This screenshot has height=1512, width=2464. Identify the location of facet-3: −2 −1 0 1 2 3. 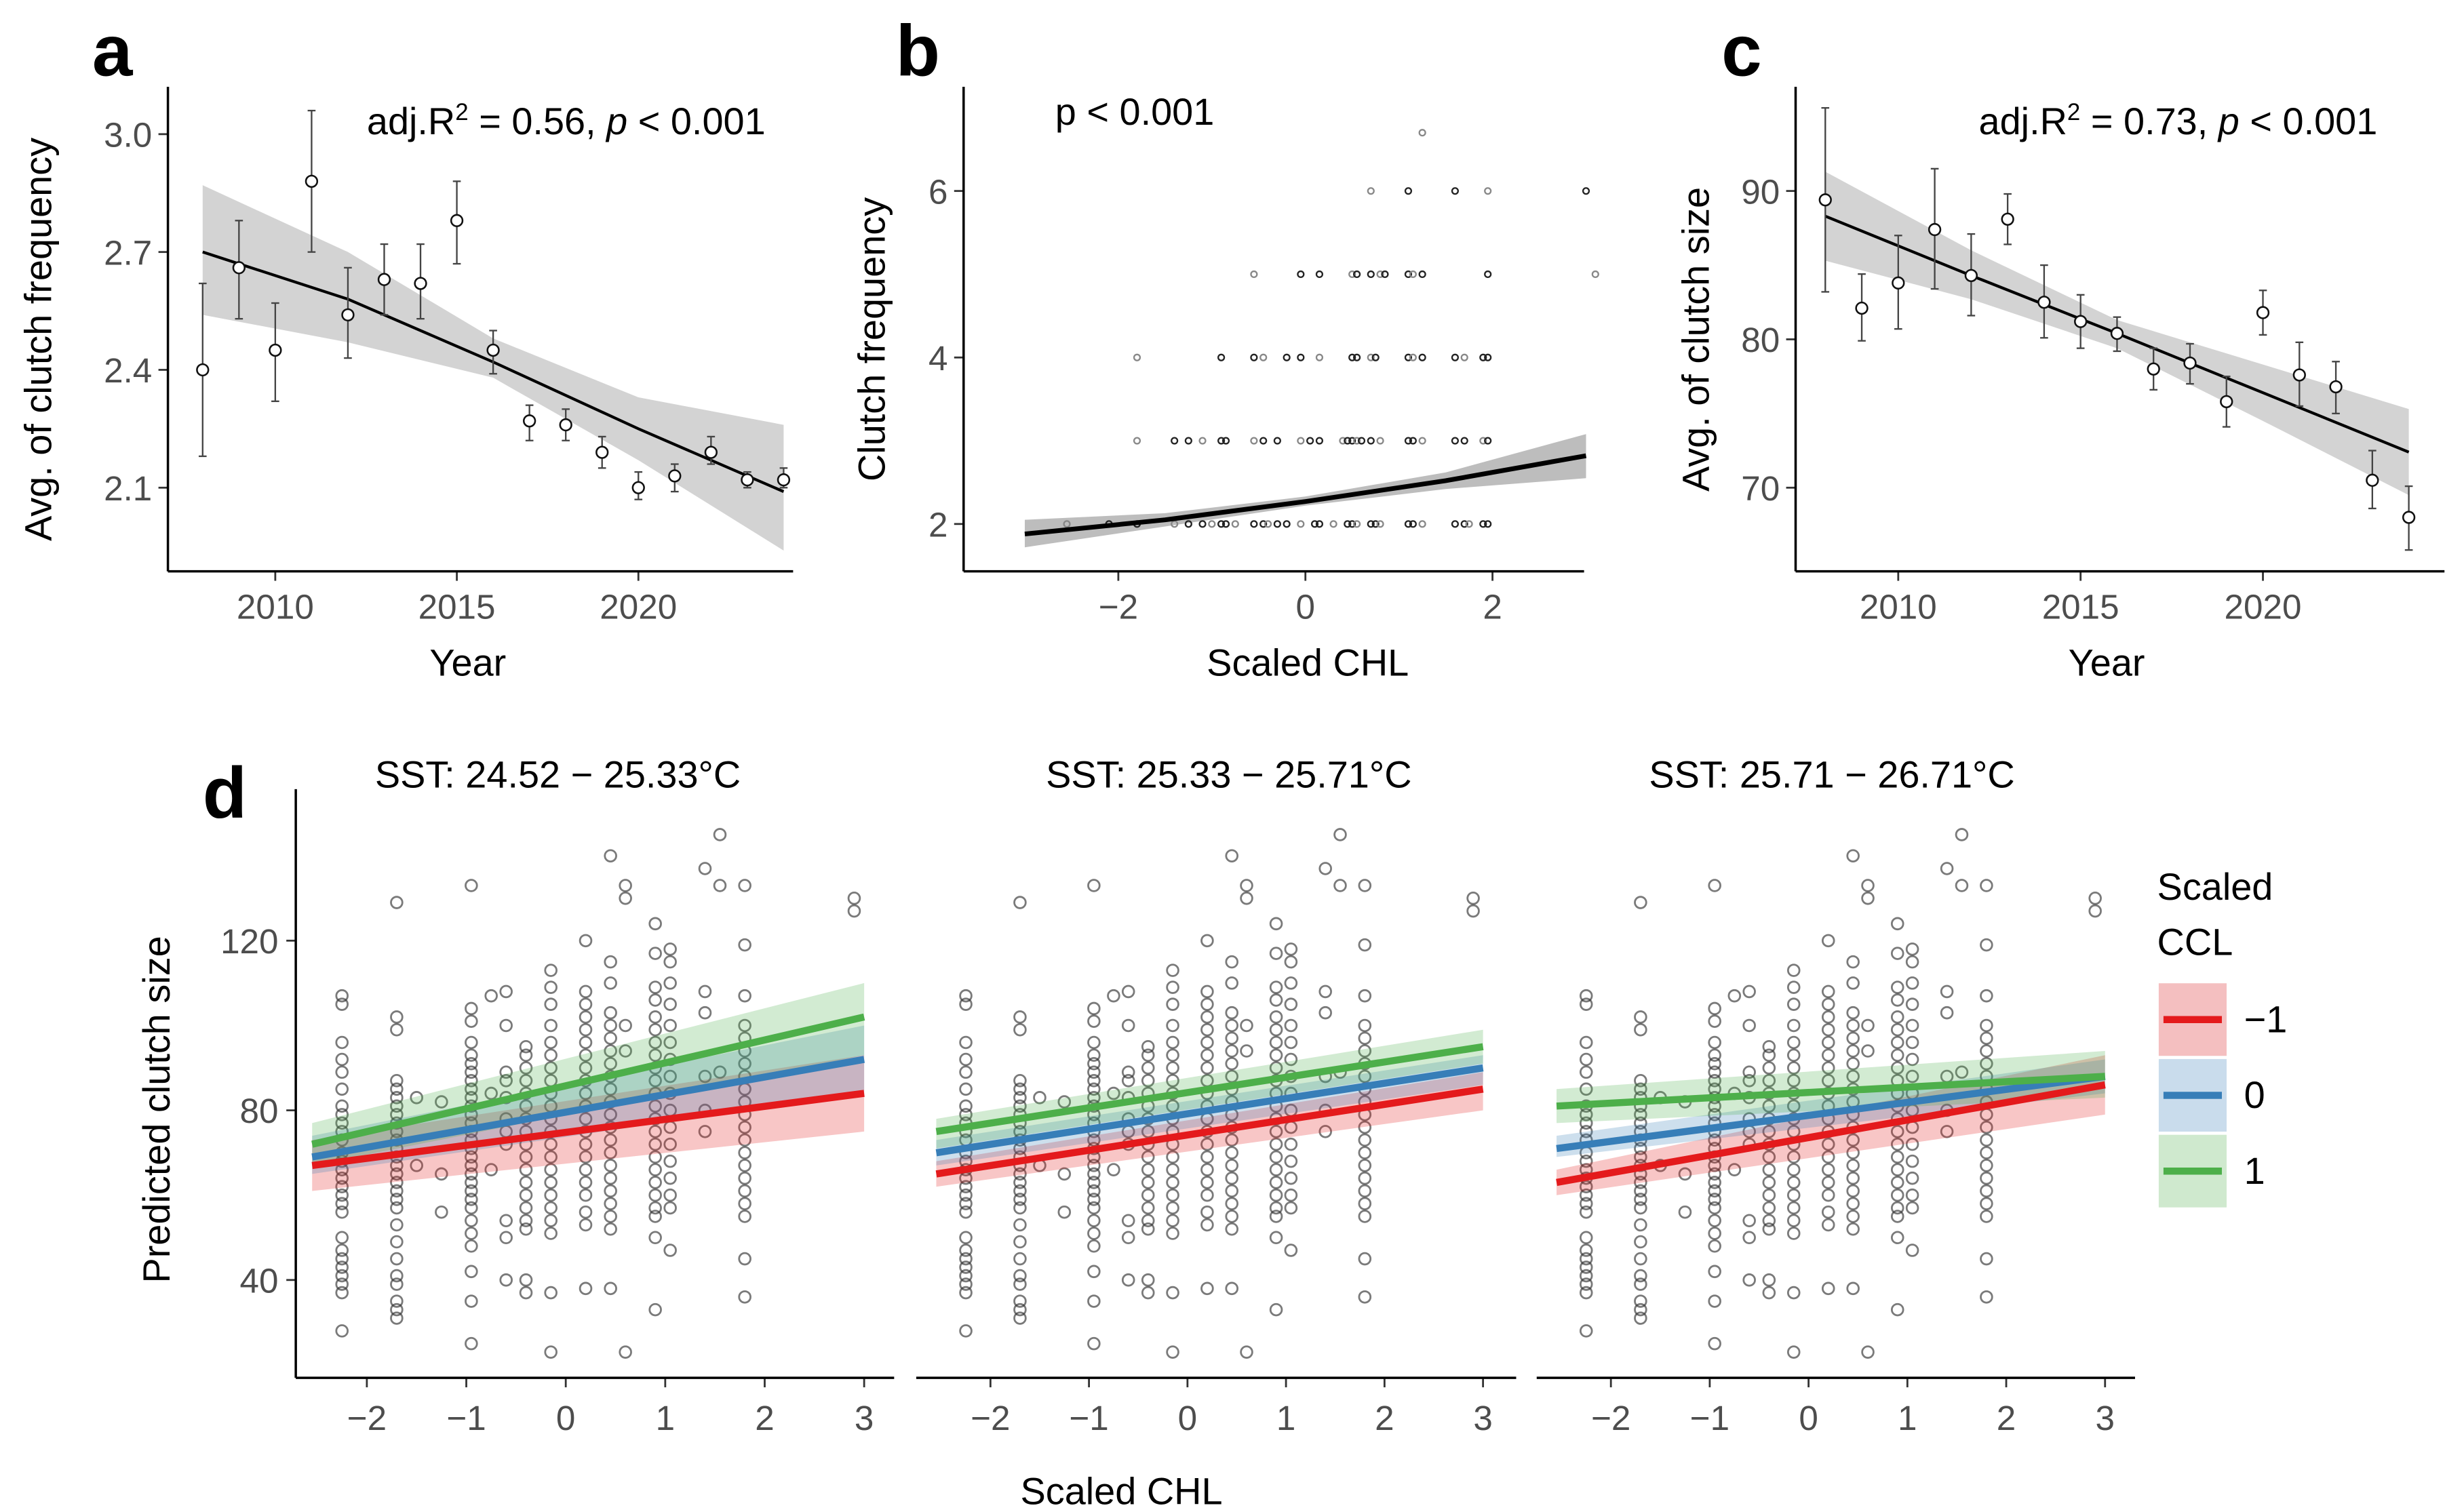
(1835, 1132).